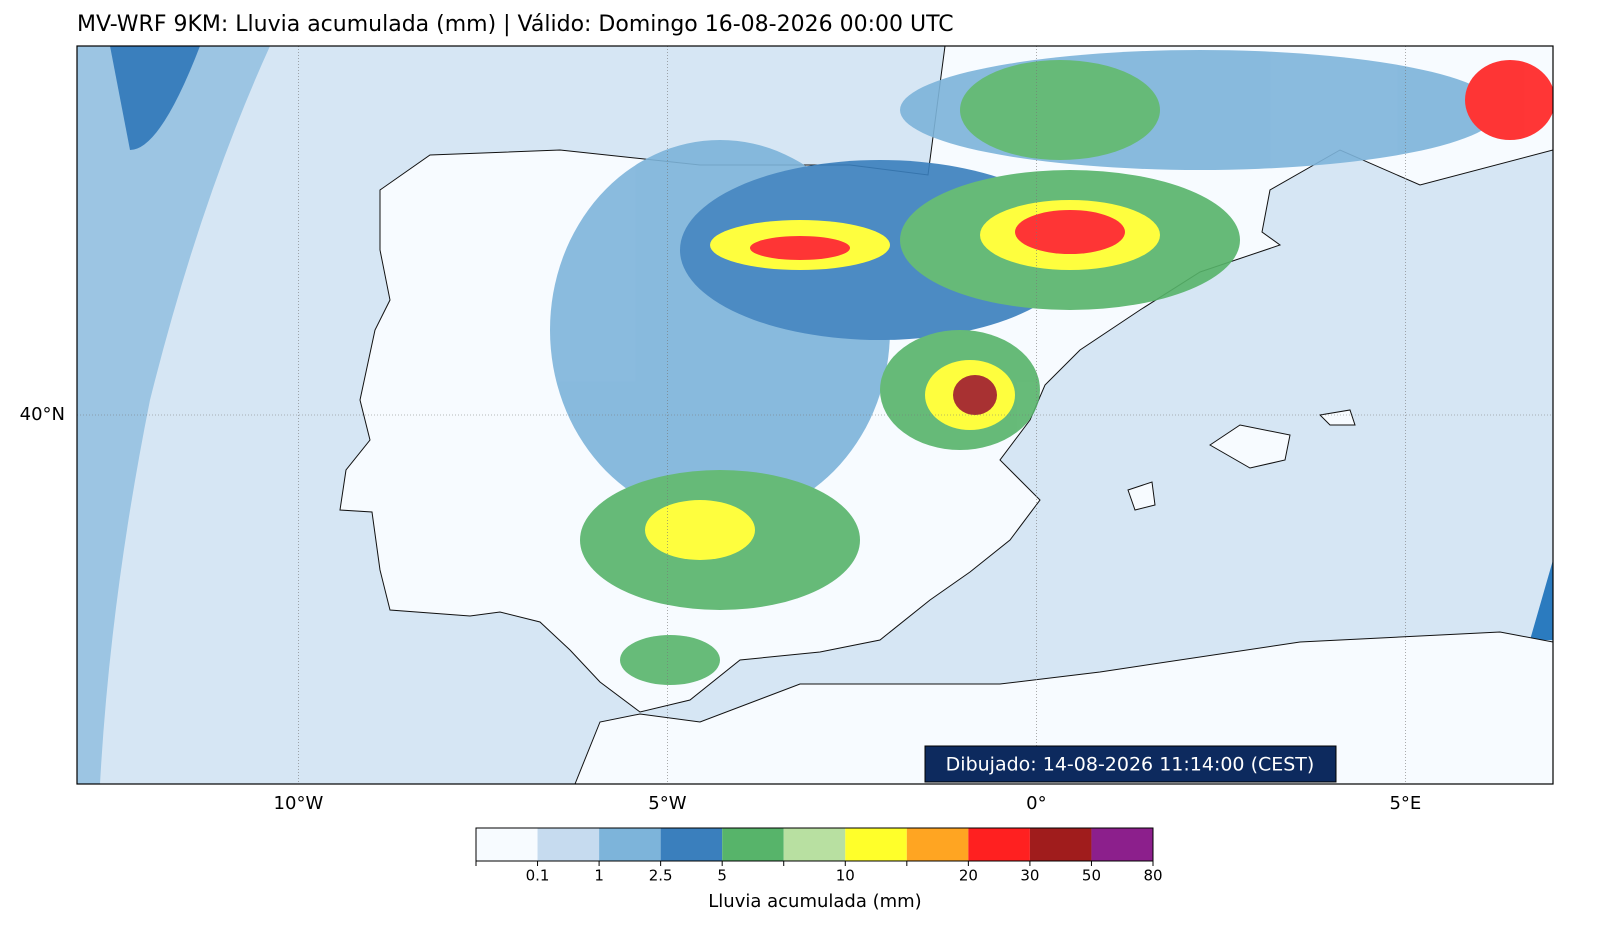 The width and height of the screenshot is (1604, 951). Describe the element at coordinates (667, 803) in the screenshot. I see `x-tick-label: 5°W` at that location.